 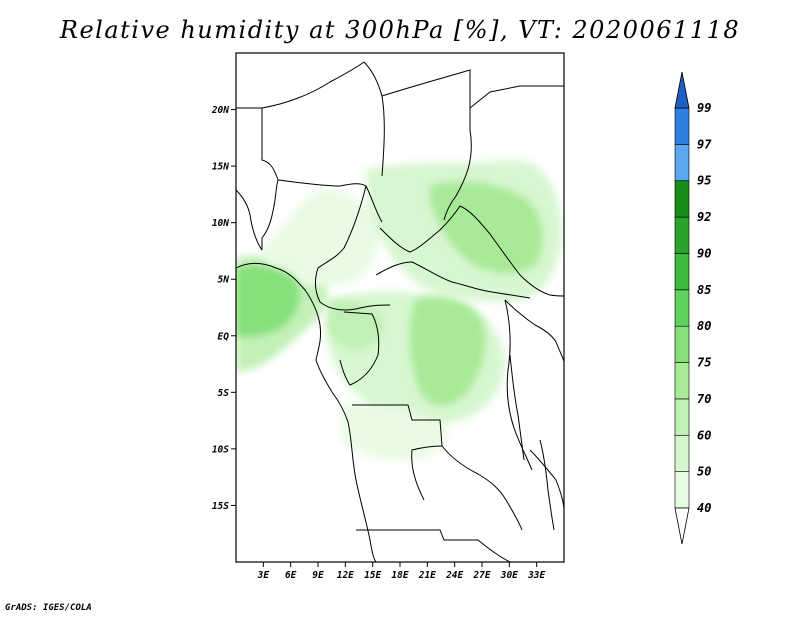 I want to click on border-libya-chad-sudan, so click(x=426, y=145).